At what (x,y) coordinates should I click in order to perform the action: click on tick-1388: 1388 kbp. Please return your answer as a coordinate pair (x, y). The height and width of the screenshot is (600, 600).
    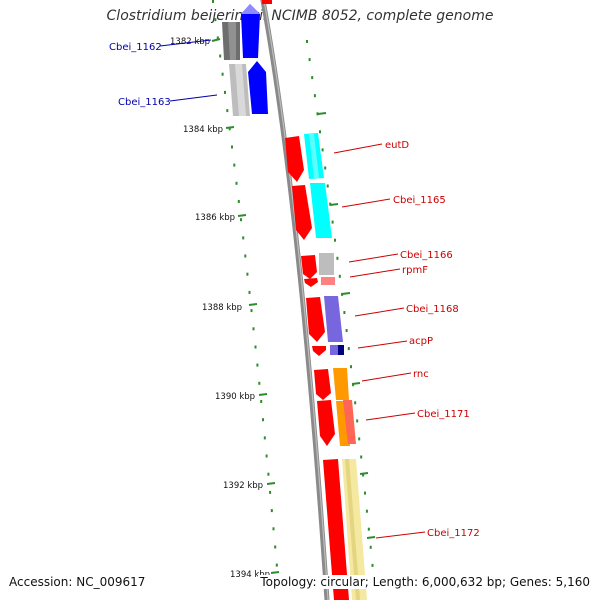
    Looking at the image, I should click on (230, 308).